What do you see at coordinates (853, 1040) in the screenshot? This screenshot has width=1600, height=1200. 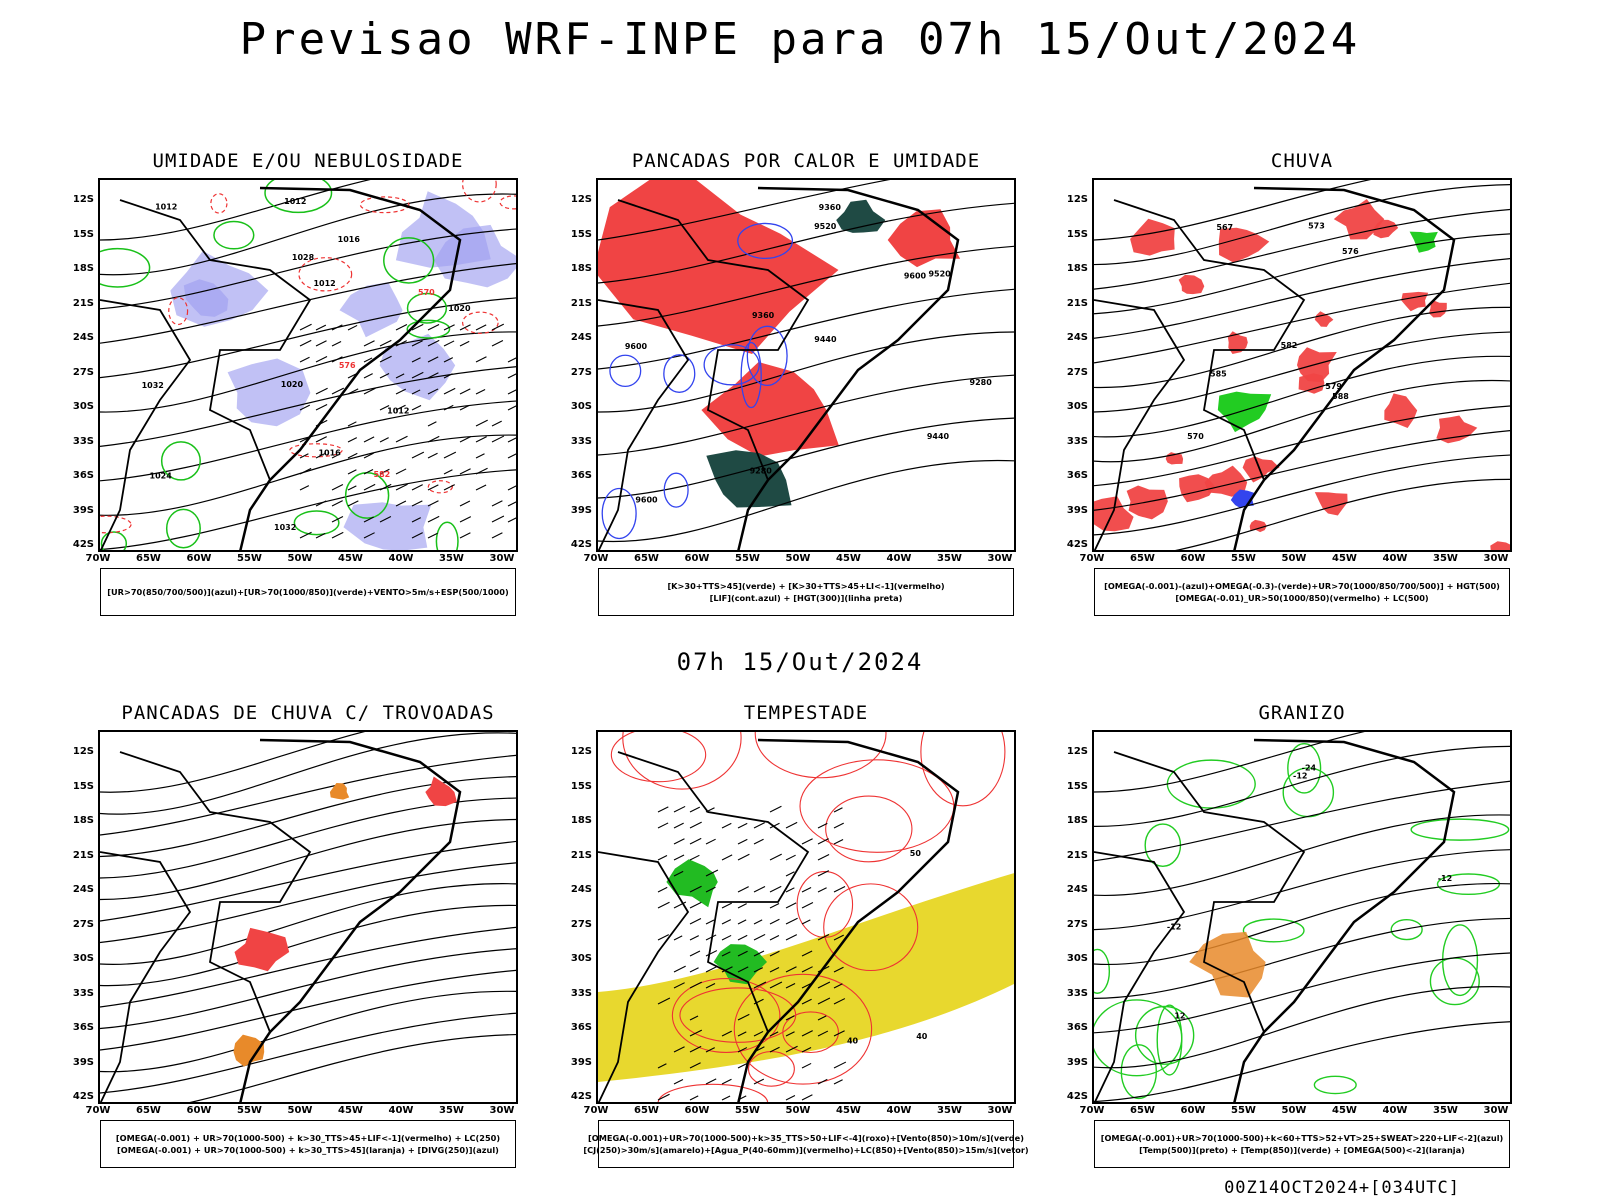 I see `contour-label: 40` at bounding box center [853, 1040].